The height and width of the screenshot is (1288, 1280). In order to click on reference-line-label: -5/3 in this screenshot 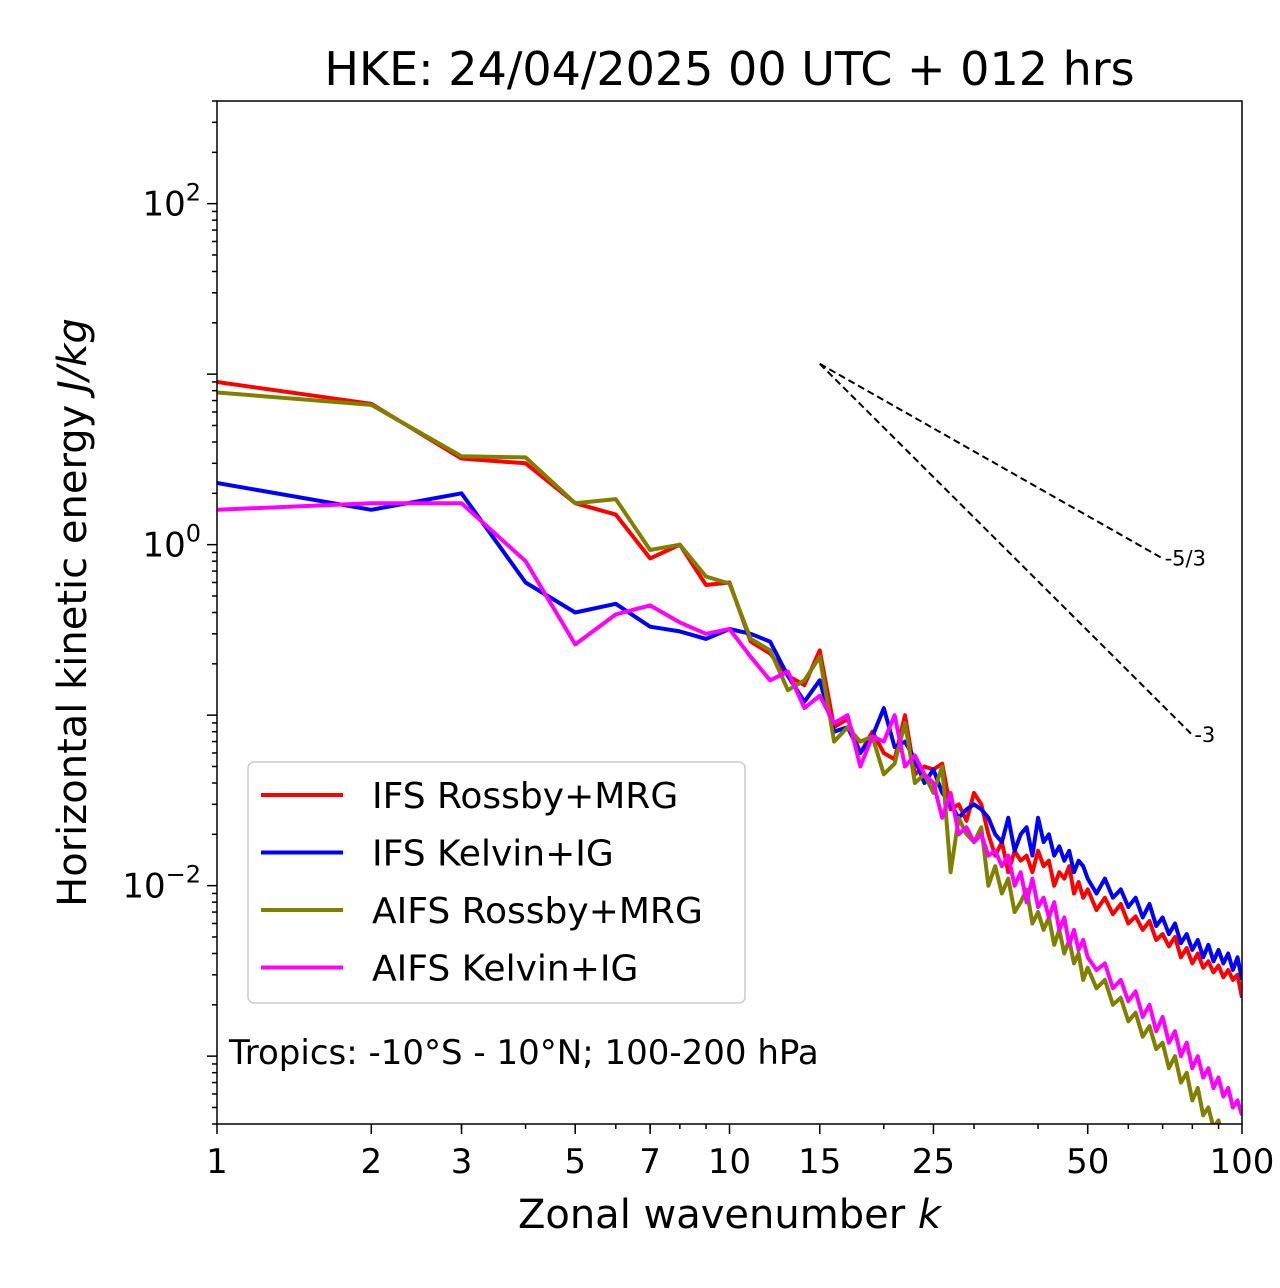, I will do `click(1185, 558)`.